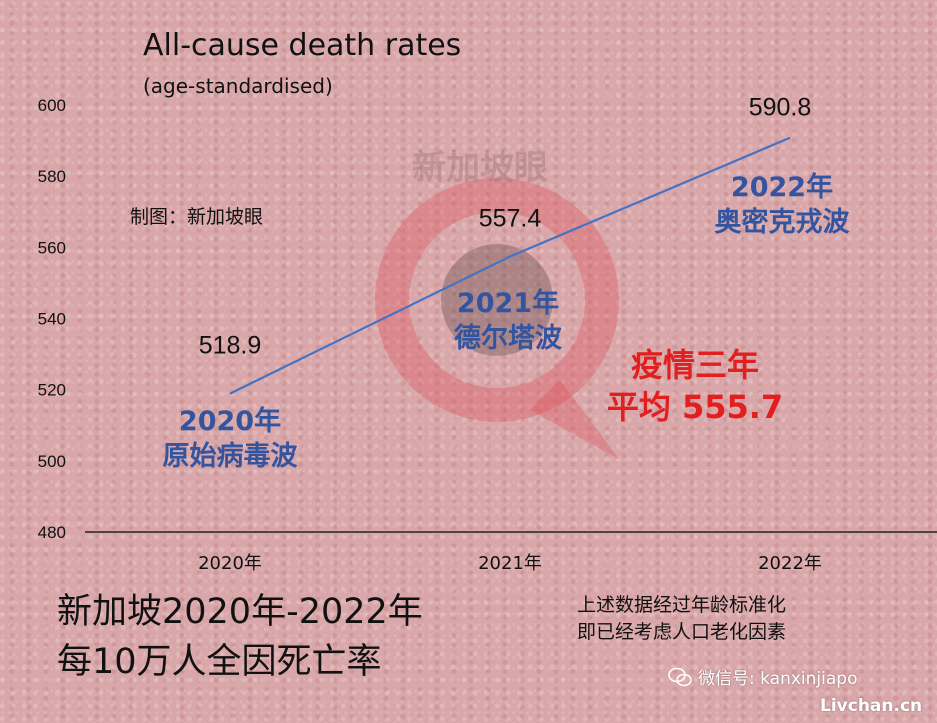 Image resolution: width=937 pixels, height=723 pixels. Describe the element at coordinates (52, 176) in the screenshot. I see `y-tick-label: 580` at that location.